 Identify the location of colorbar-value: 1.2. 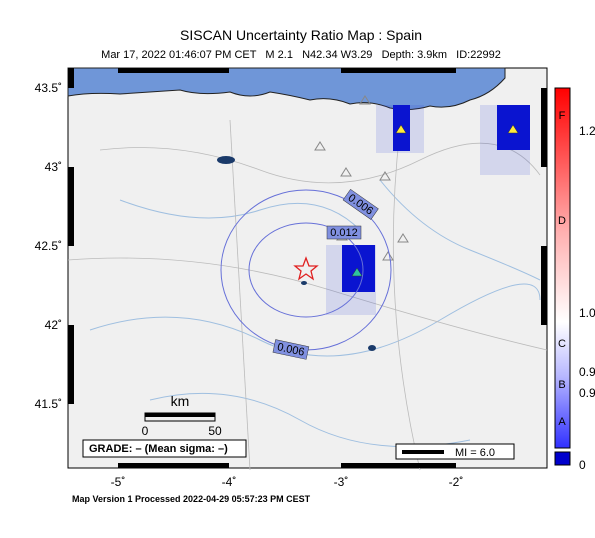
(587, 131).